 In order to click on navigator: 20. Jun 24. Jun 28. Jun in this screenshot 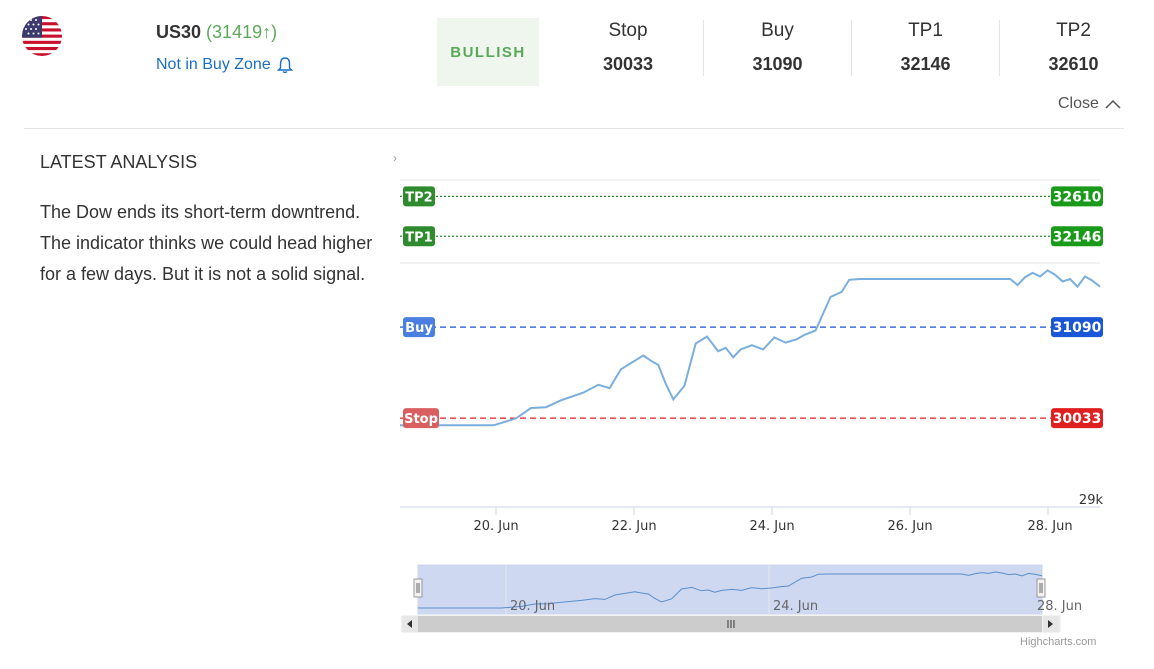, I will do `click(747, 589)`.